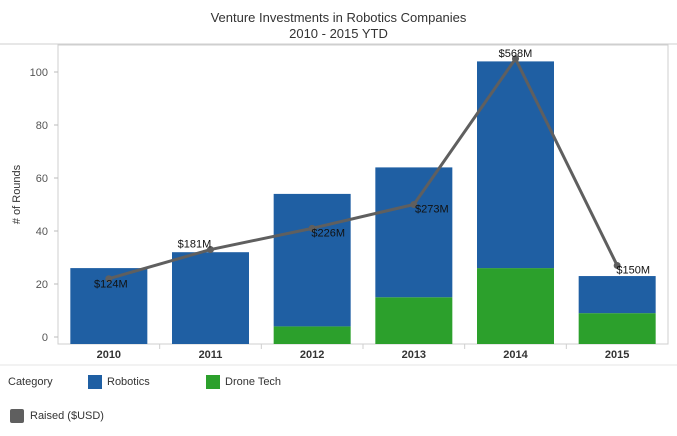 Image resolution: width=677 pixels, height=436 pixels. Describe the element at coordinates (617, 355) in the screenshot. I see `x-tick-label: 2015` at that location.